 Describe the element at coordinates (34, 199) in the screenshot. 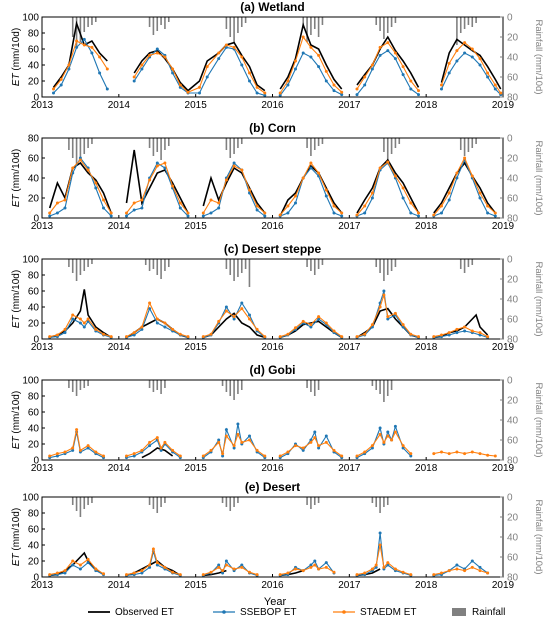

I see `y-tick-label: 20` at that location.